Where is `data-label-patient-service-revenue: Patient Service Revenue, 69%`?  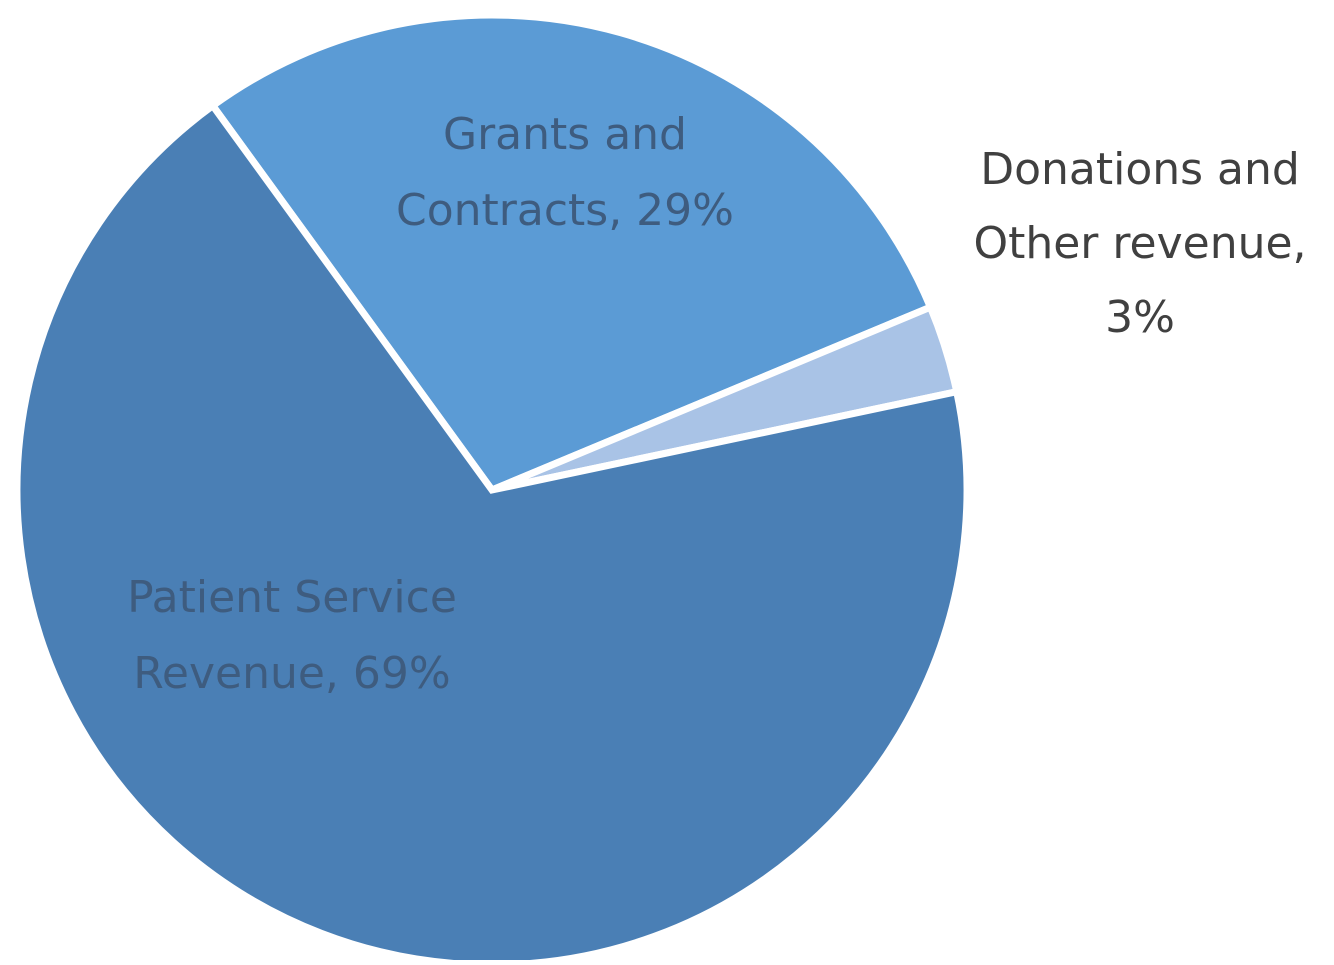
data-label-patient-service-revenue: Patient Service Revenue, 69% is located at coordinates (292, 635).